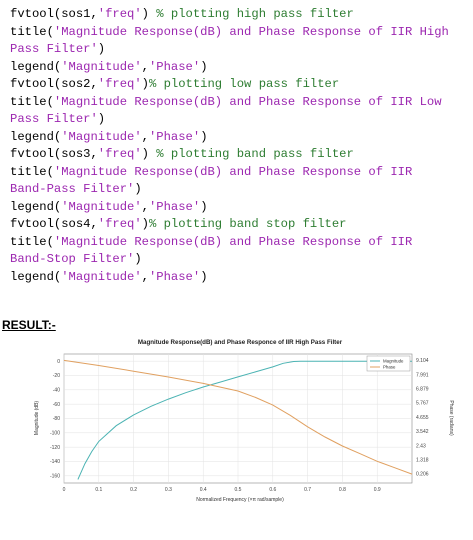 This screenshot has height=540, width=473. What do you see at coordinates (393, 361) in the screenshot?
I see `legend-label-magnitude: Magnitude` at bounding box center [393, 361].